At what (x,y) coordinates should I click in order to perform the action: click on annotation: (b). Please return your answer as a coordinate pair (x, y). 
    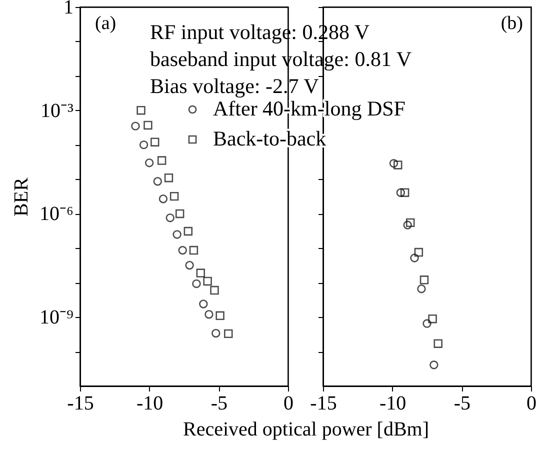
    Looking at the image, I should click on (511, 23).